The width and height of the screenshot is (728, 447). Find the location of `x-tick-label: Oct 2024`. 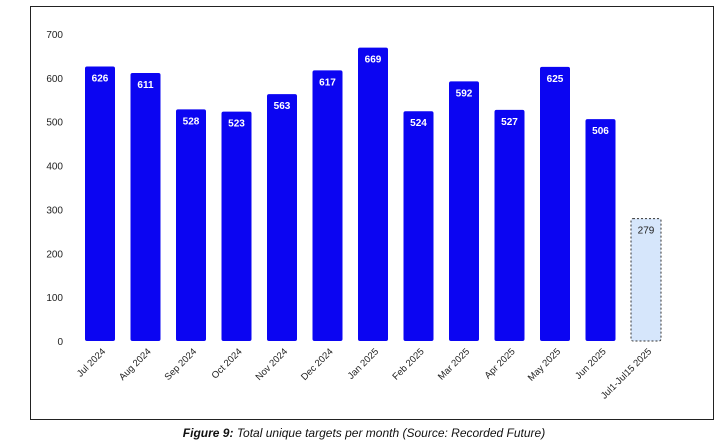

x-tick-label: Oct 2024 is located at coordinates (227, 363).